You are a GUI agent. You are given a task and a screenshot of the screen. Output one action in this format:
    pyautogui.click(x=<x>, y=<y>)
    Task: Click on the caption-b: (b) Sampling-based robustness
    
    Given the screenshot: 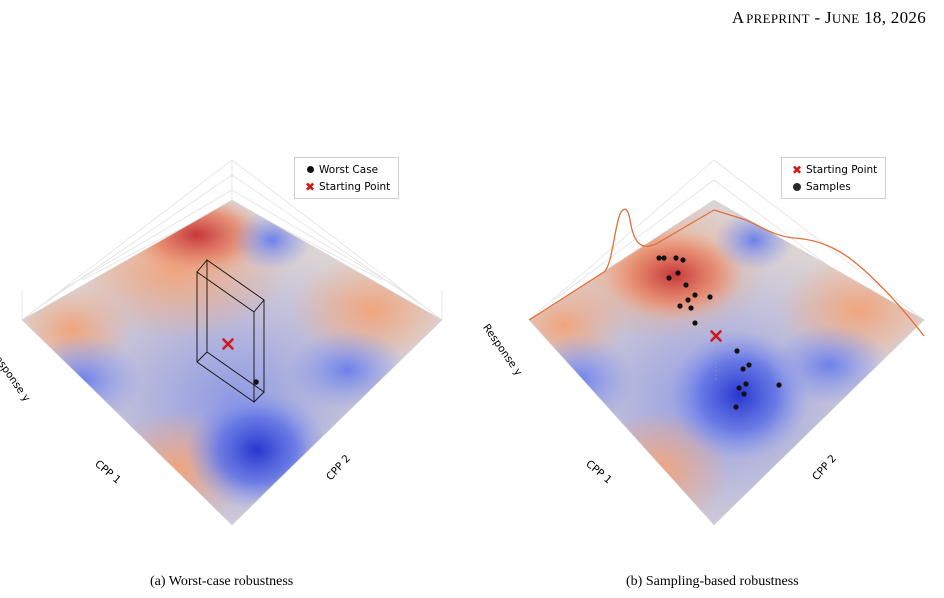 What is the action you would take?
    pyautogui.click(x=712, y=581)
    